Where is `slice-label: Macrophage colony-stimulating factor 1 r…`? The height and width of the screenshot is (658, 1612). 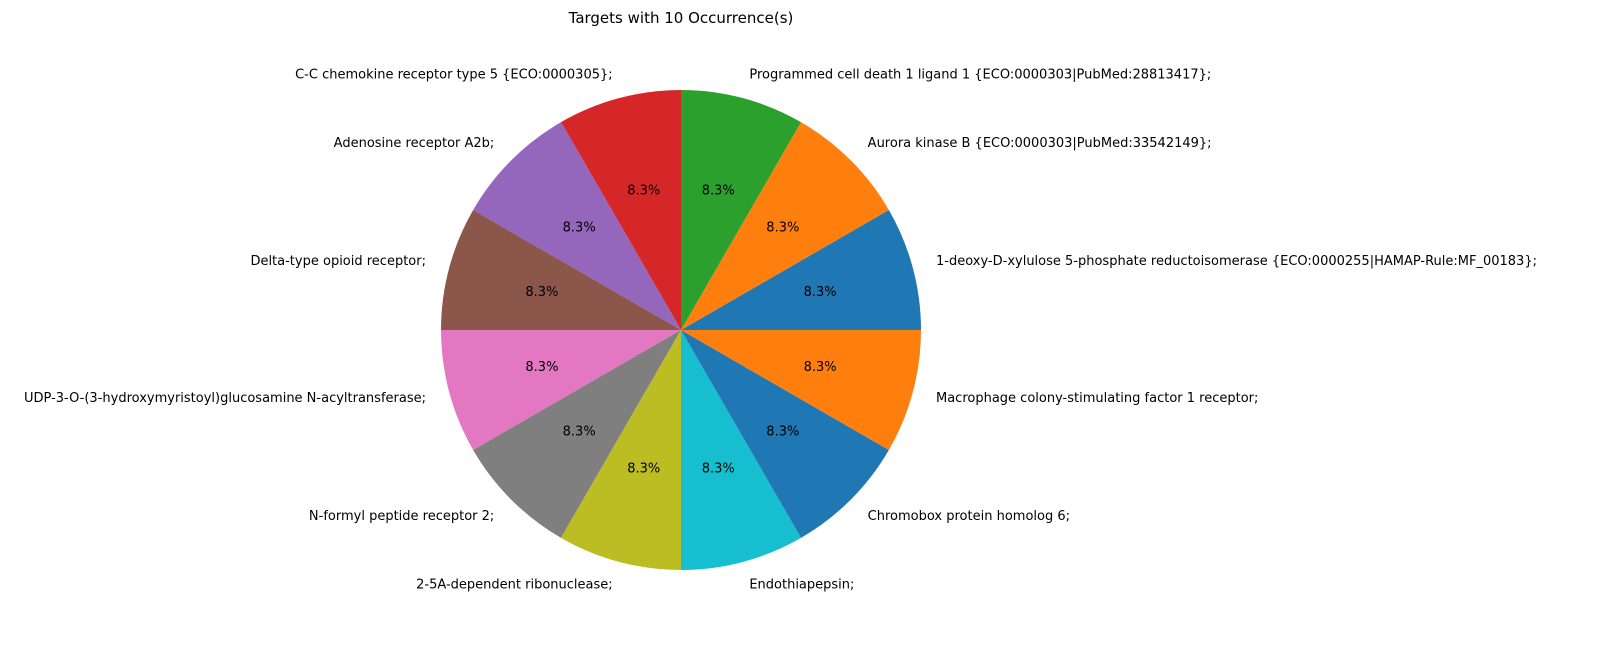 slice-label: Macrophage colony-stimulating factor 1 r… is located at coordinates (1097, 398).